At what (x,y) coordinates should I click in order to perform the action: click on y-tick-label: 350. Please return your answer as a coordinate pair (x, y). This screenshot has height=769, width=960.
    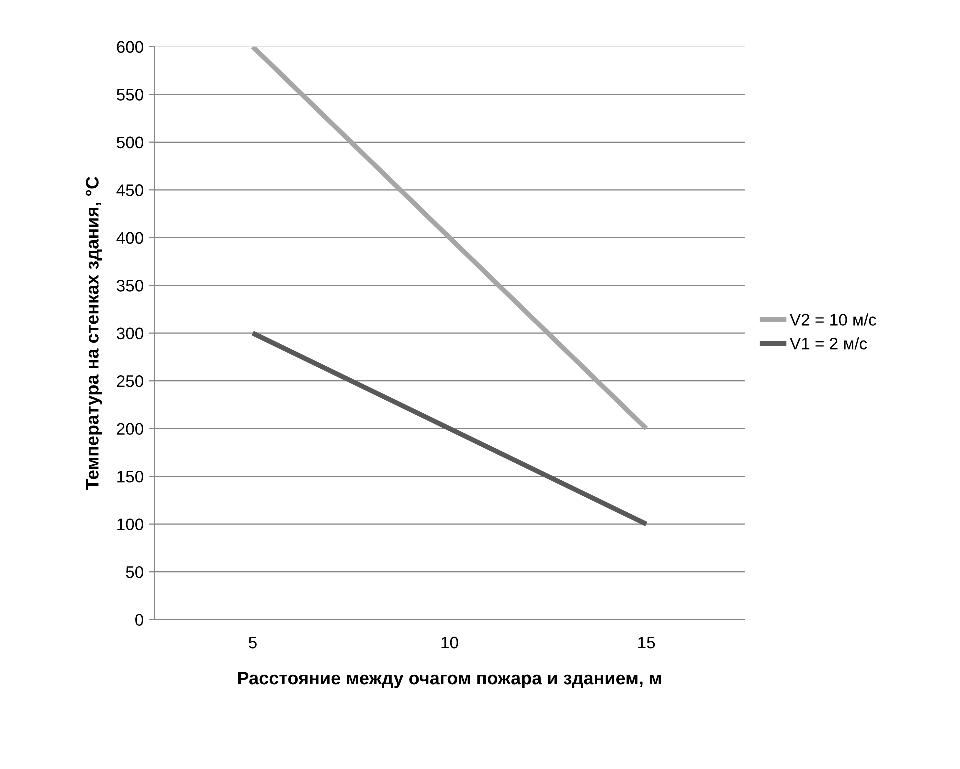
    Looking at the image, I should click on (130, 286).